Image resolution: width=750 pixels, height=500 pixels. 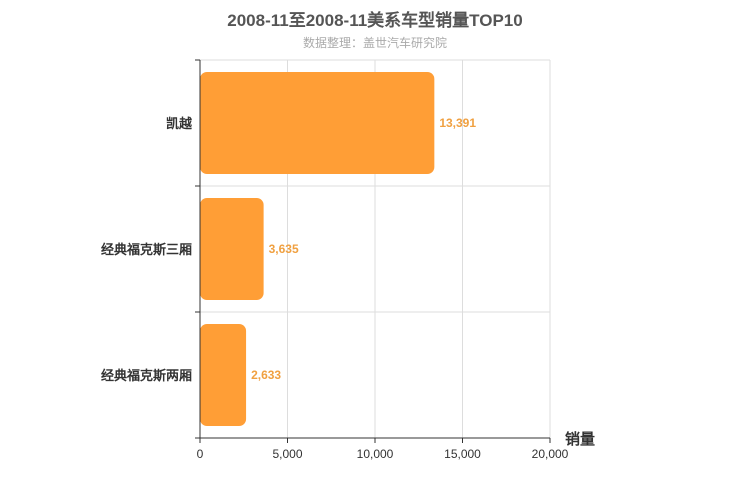 I want to click on x-tick-label: 0, so click(x=200, y=454).